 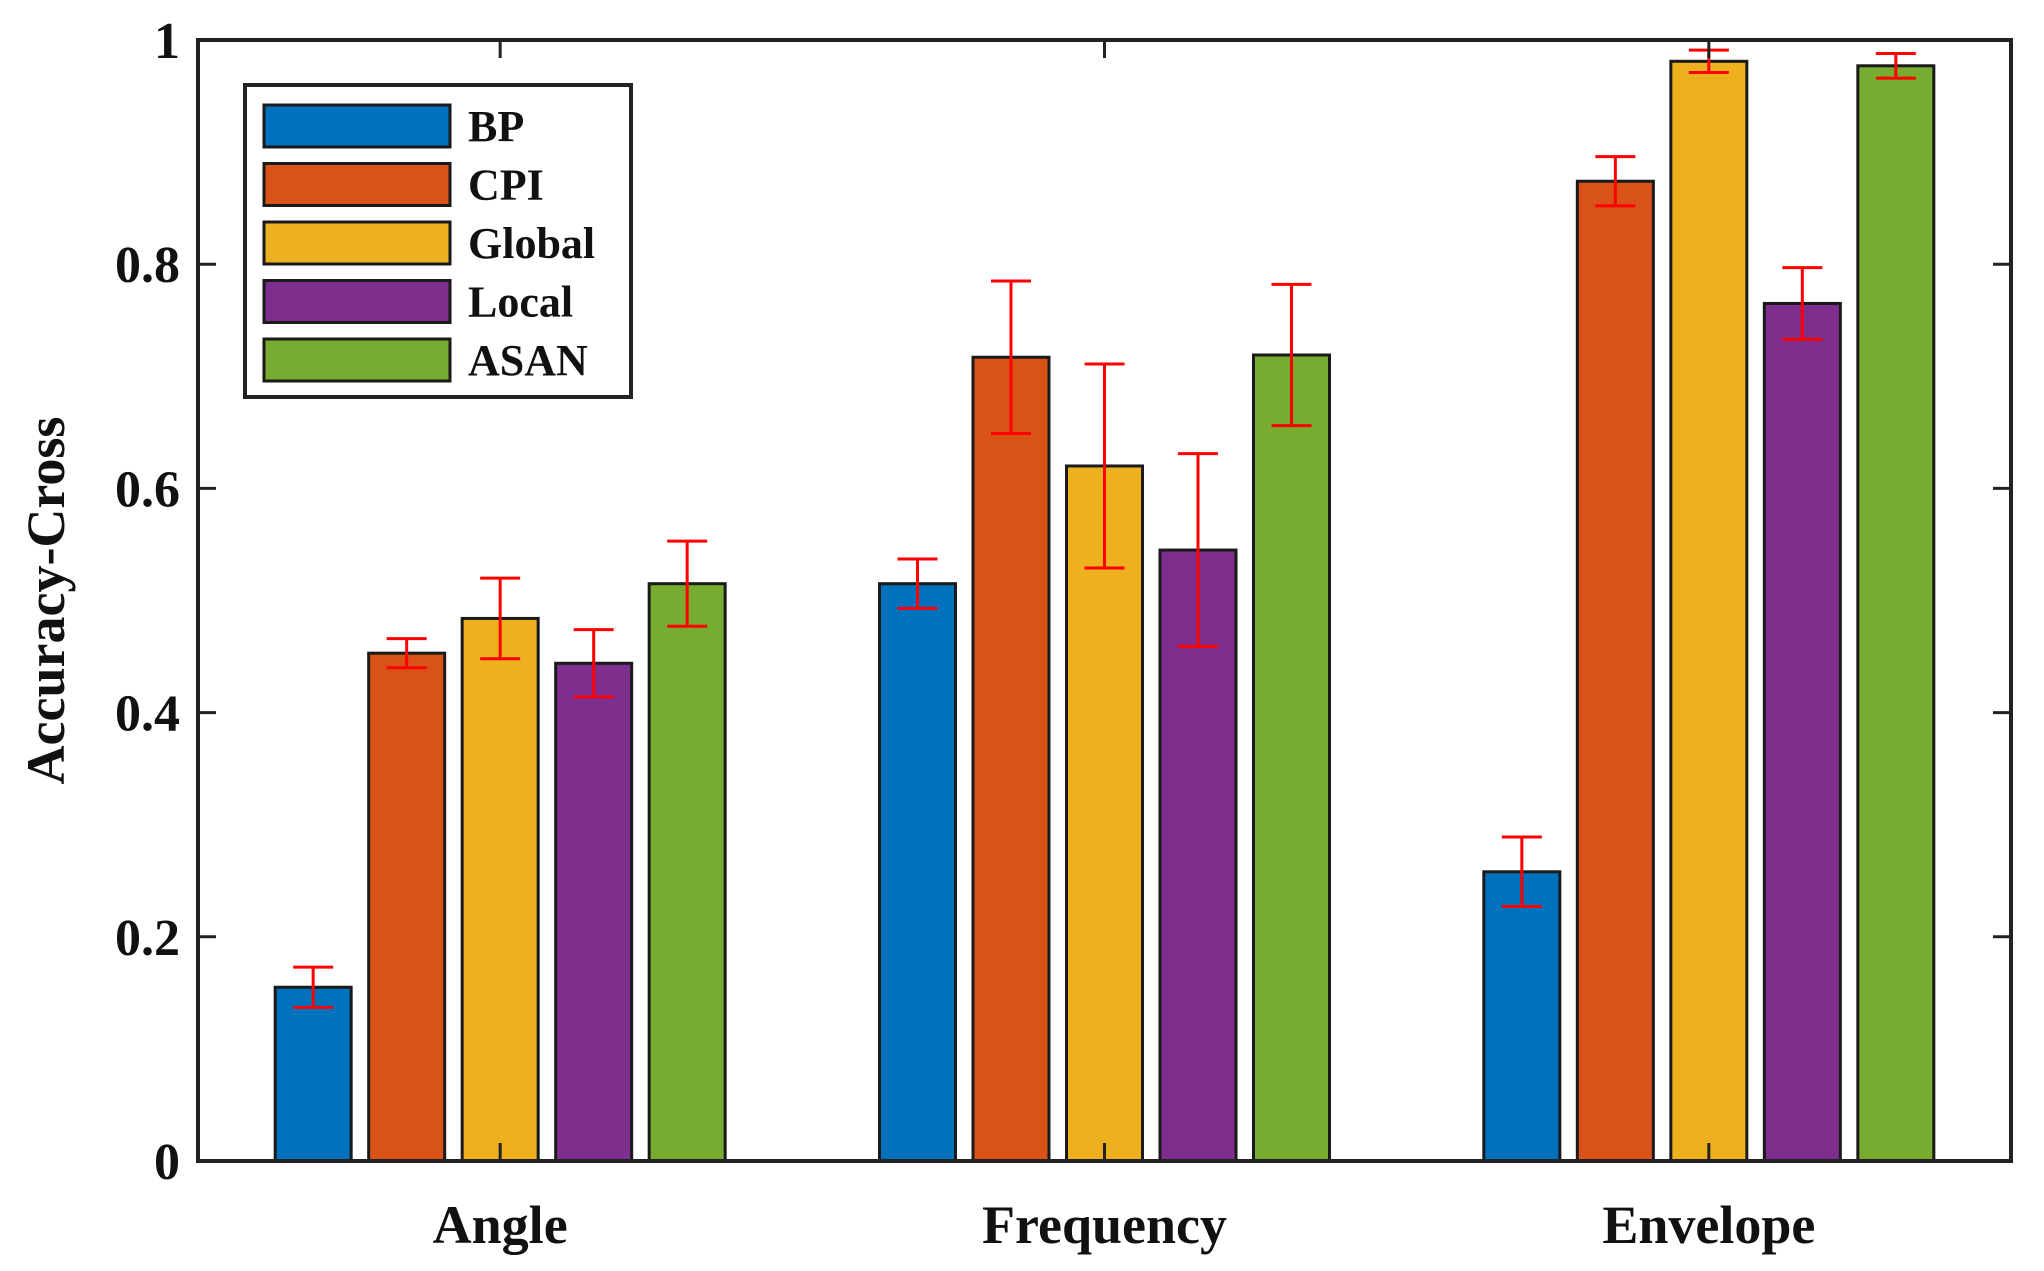 I want to click on legend: BP CPI Global Local ASAN, so click(x=438, y=241).